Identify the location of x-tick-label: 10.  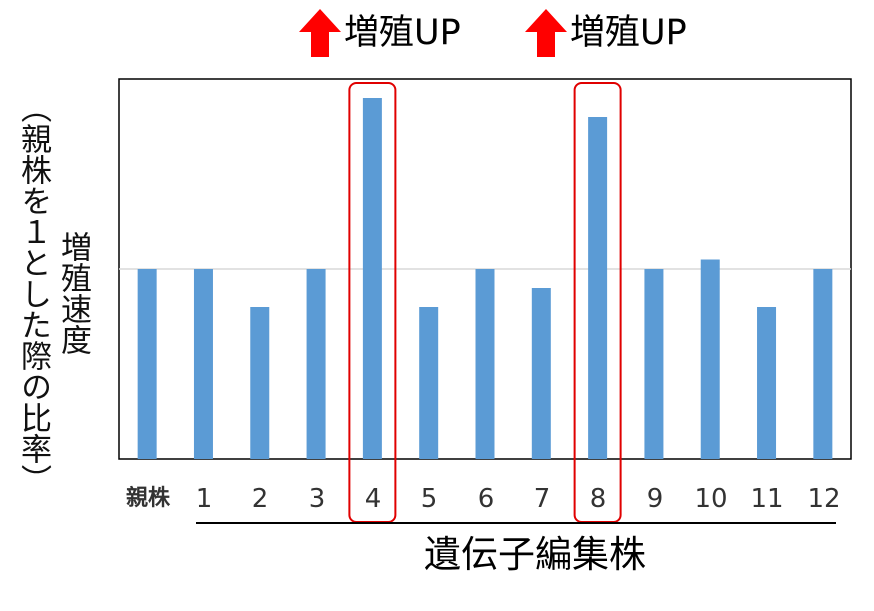
(711, 499).